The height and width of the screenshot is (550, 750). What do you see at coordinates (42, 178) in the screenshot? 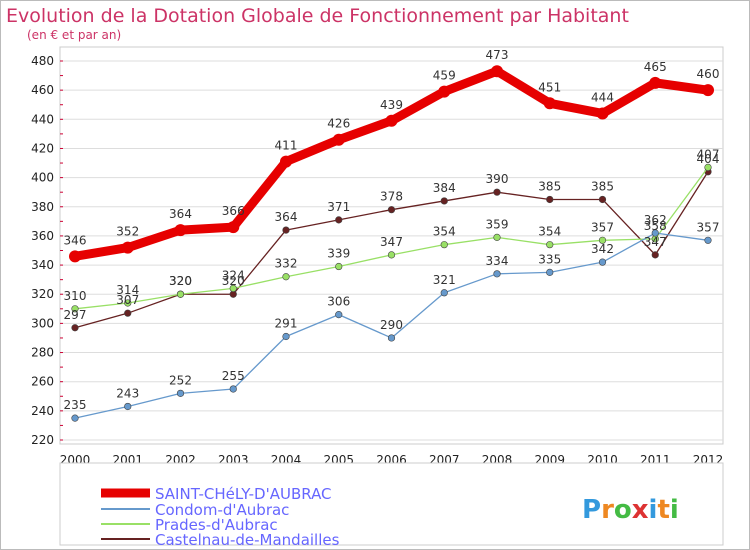
I see `y-tick-label: 400` at bounding box center [42, 178].